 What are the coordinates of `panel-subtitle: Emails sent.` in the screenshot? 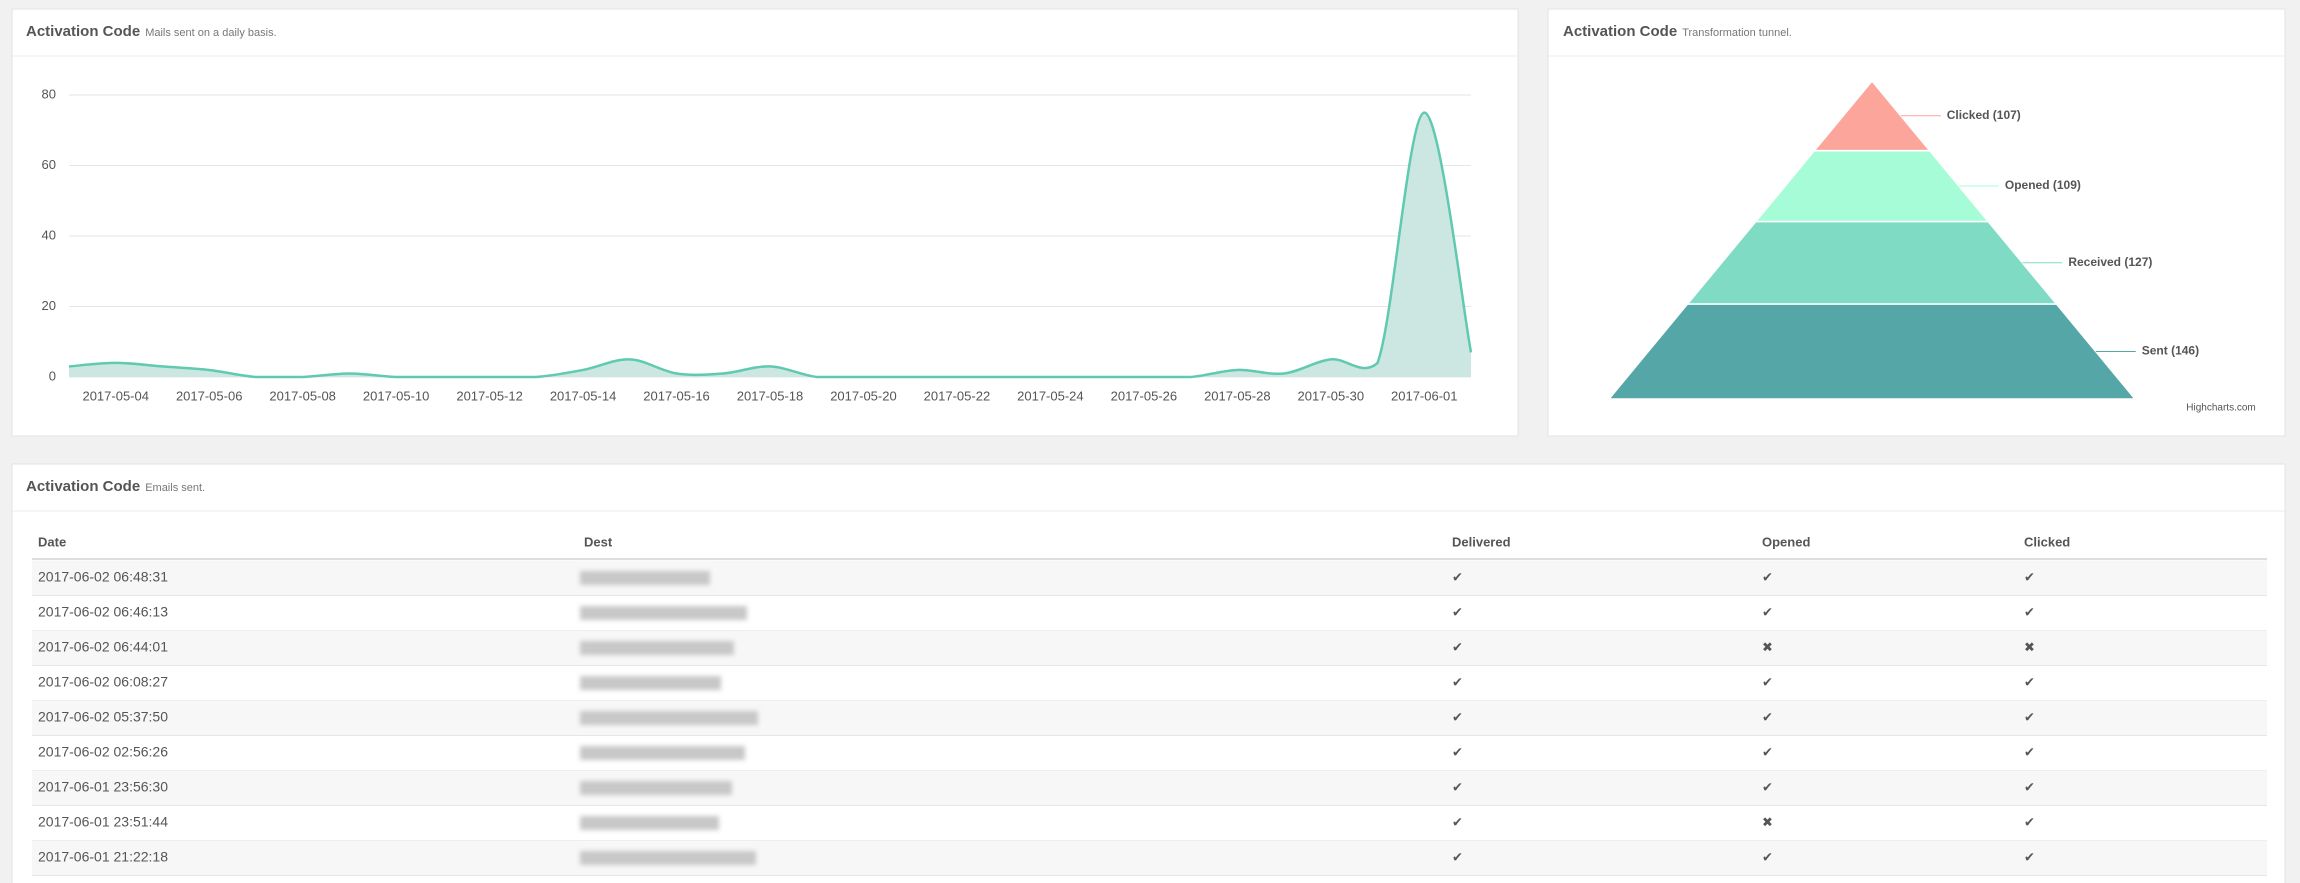 It's located at (175, 488).